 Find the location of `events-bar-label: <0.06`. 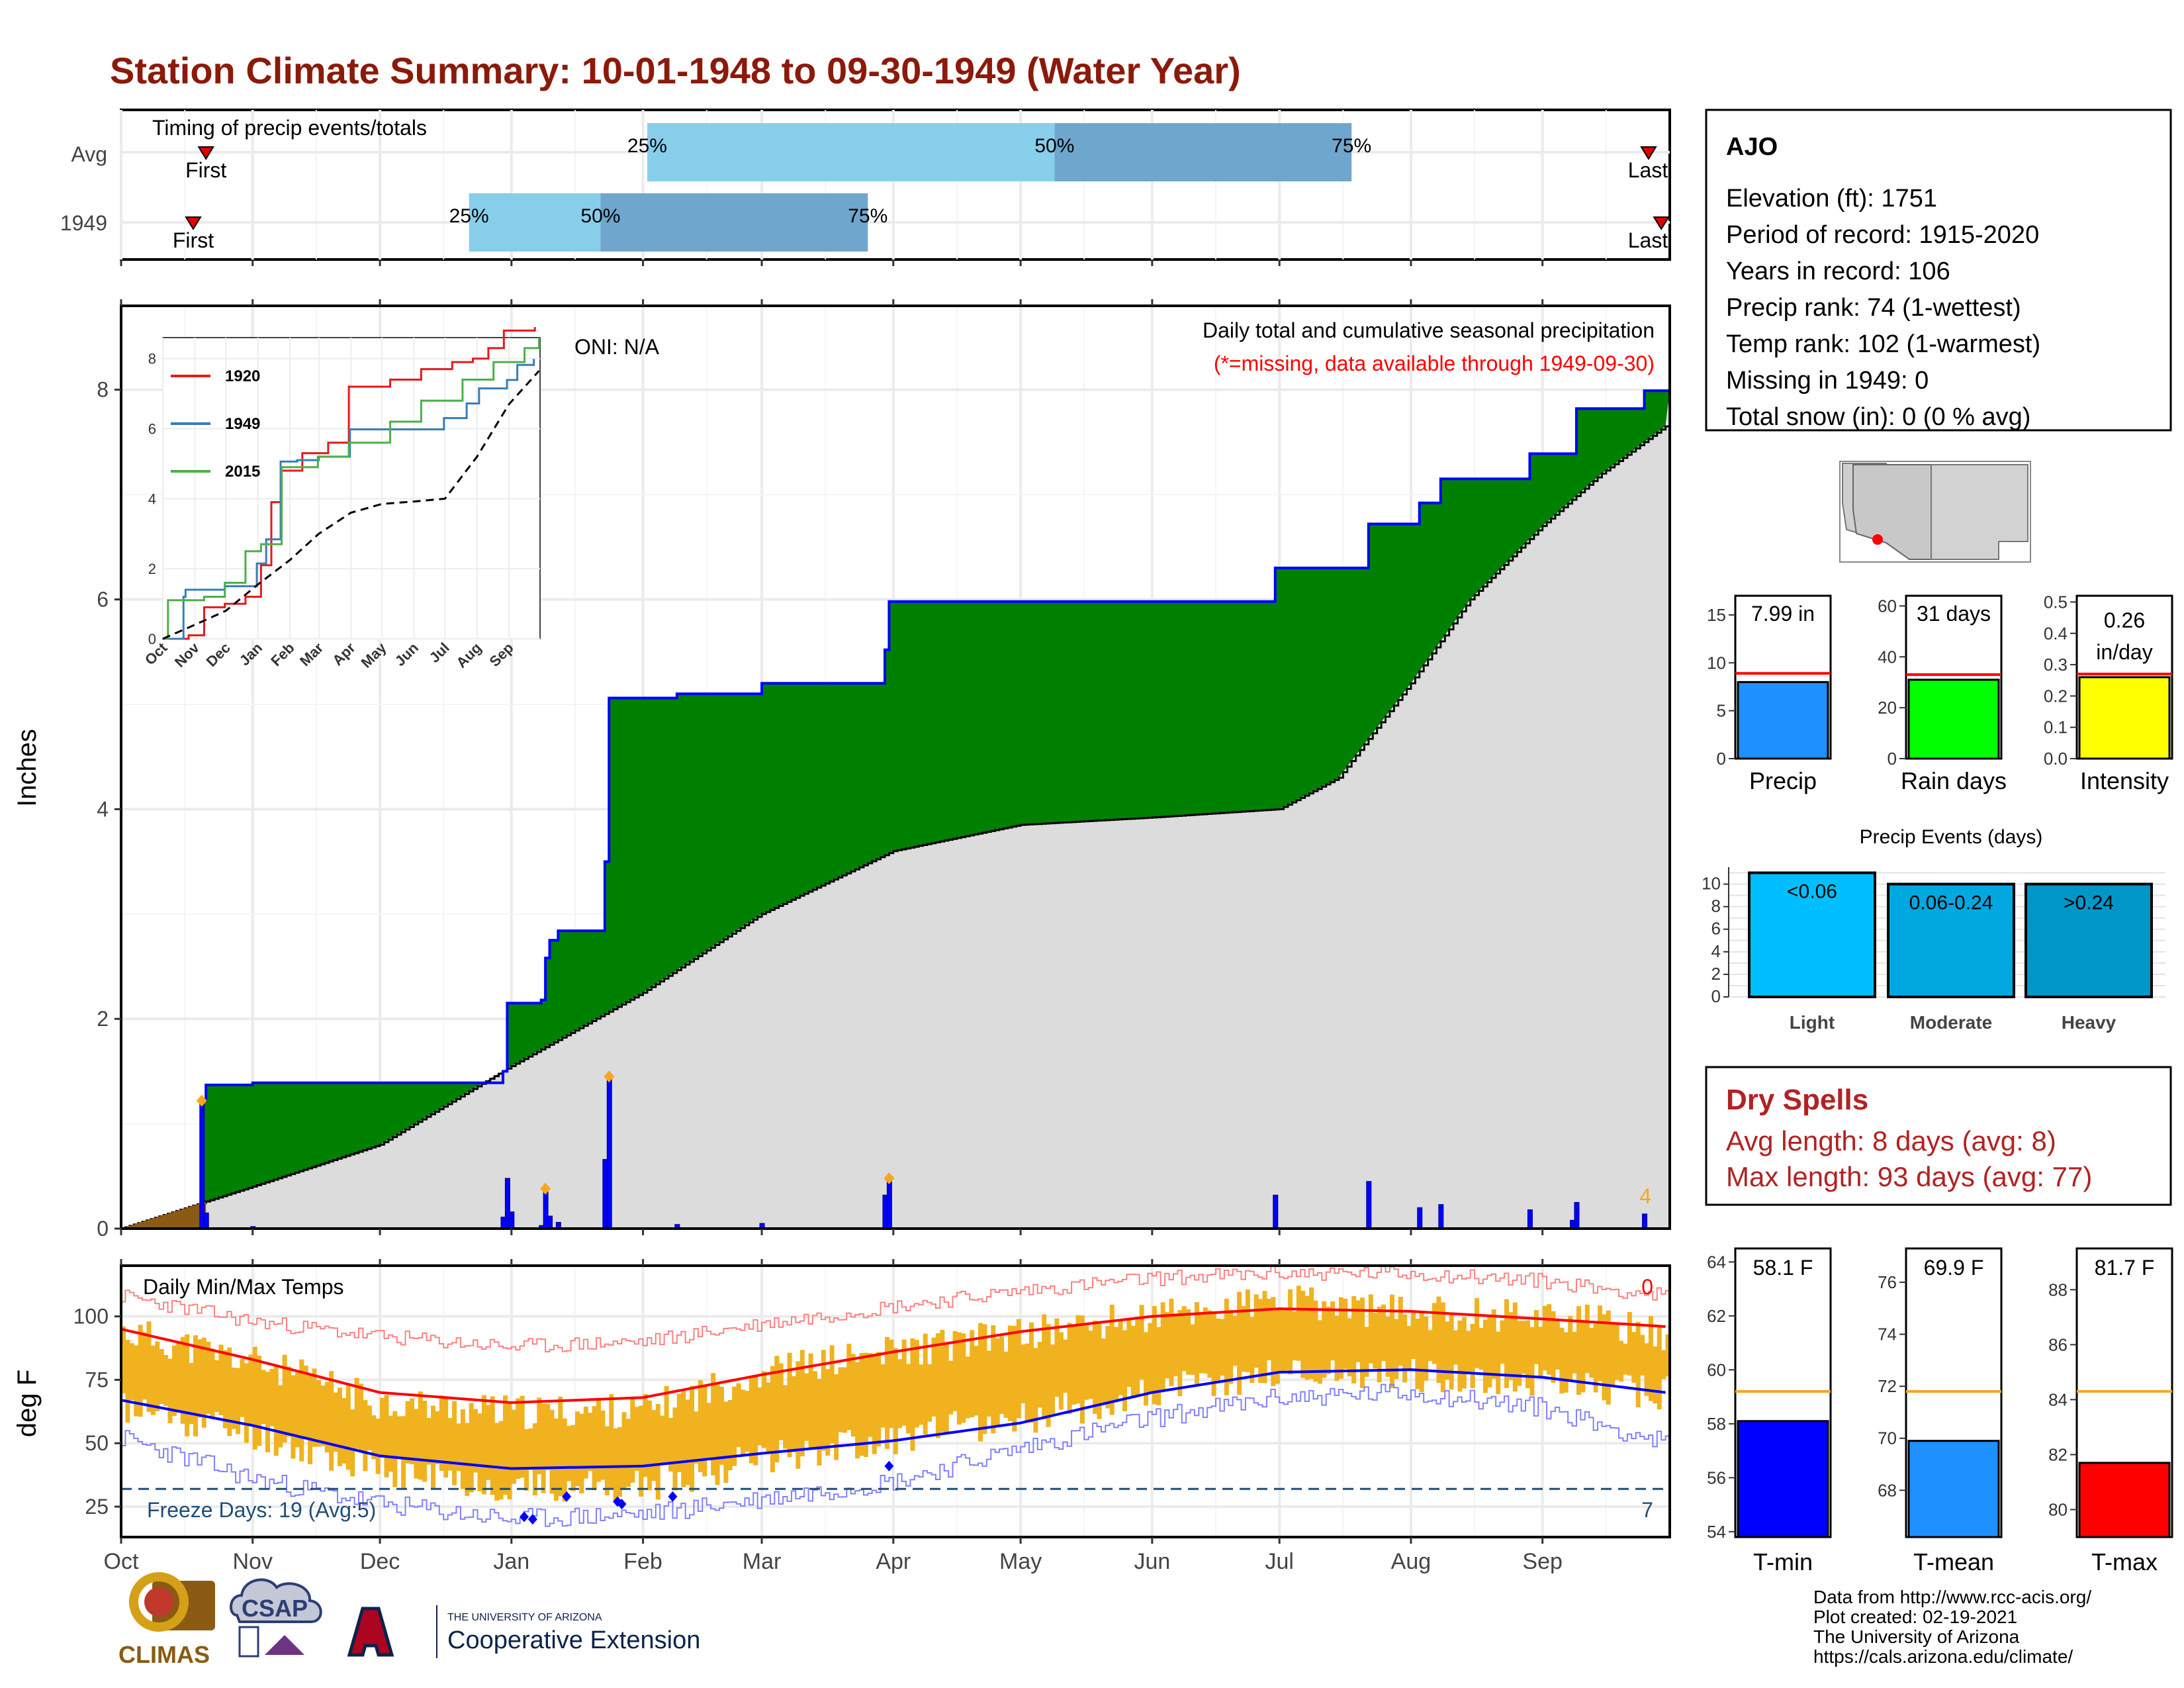

events-bar-label: <0.06 is located at coordinates (1812, 892).